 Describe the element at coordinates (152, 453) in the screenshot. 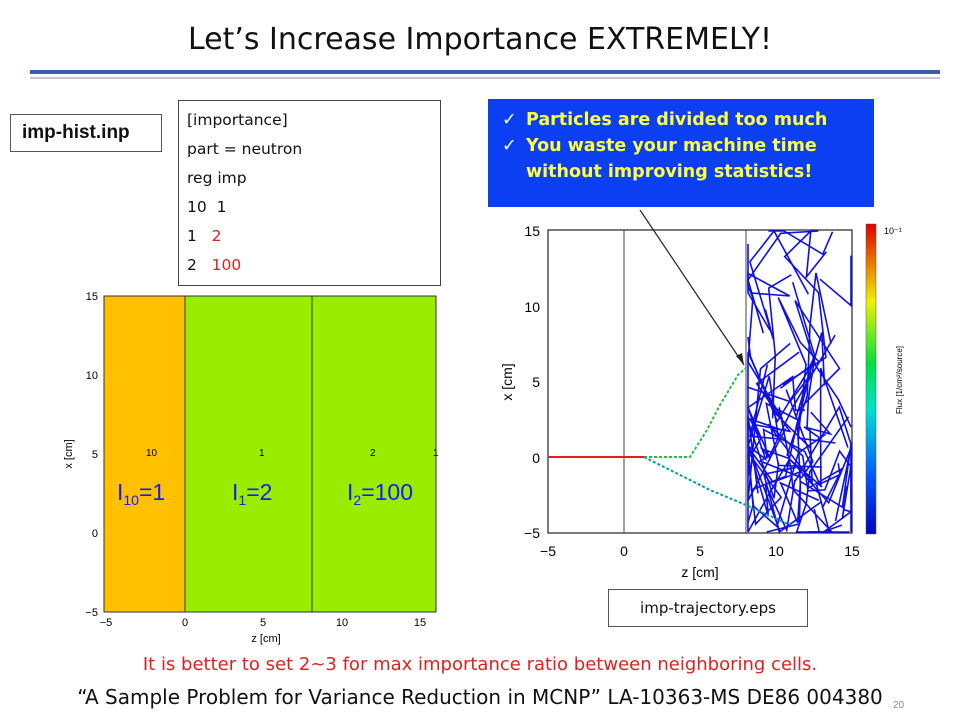

I see `cell-id-label: 10` at that location.